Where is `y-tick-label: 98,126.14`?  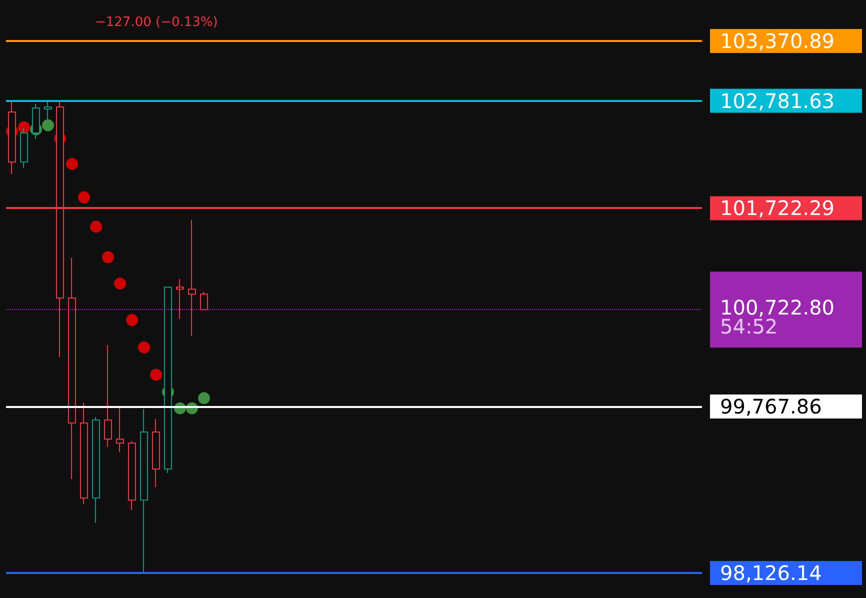
y-tick-label: 98,126.14 is located at coordinates (771, 573).